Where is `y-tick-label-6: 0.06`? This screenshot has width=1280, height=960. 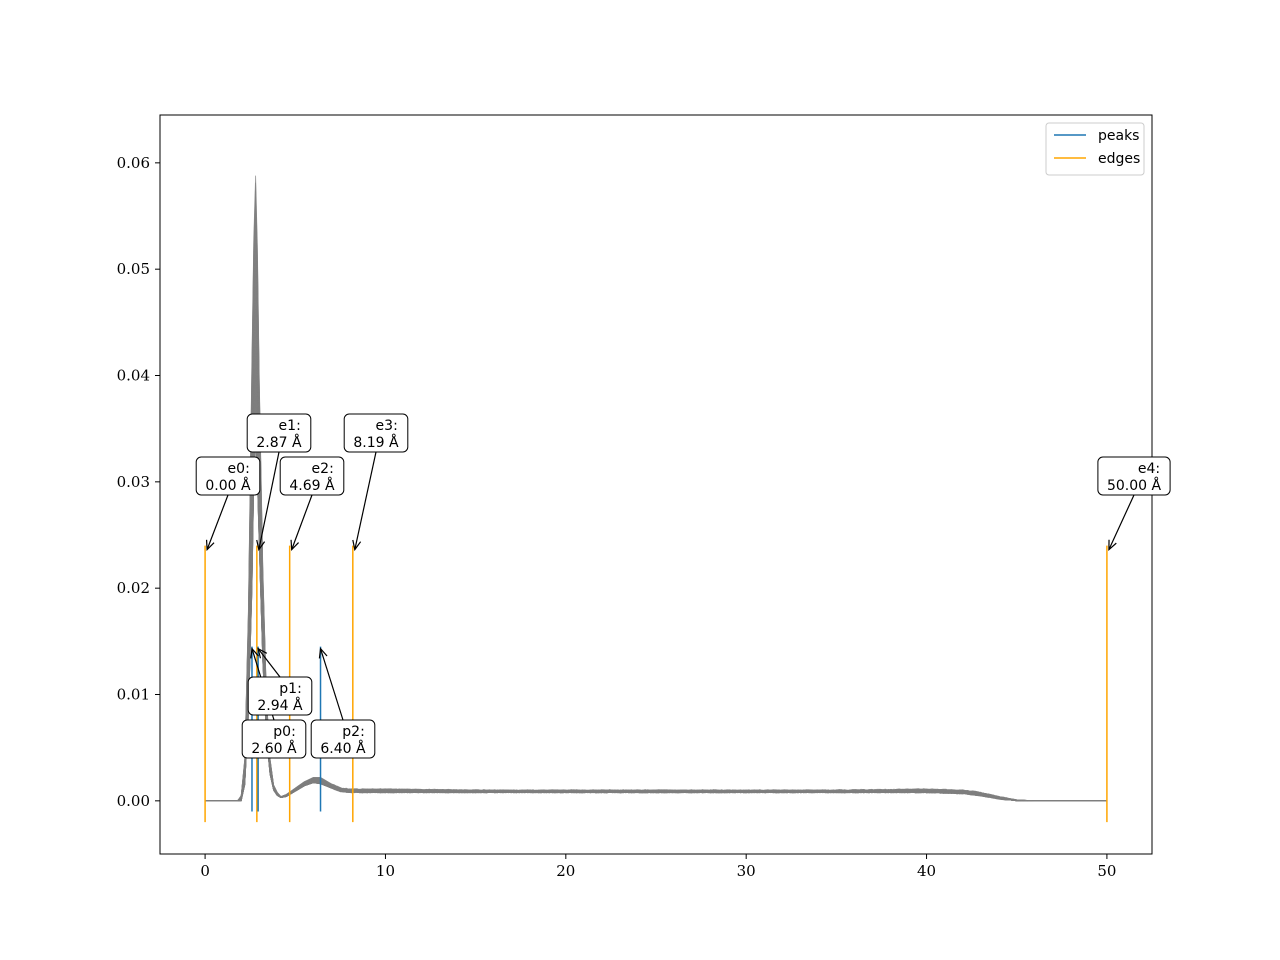
y-tick-label-6: 0.06 is located at coordinates (133, 163).